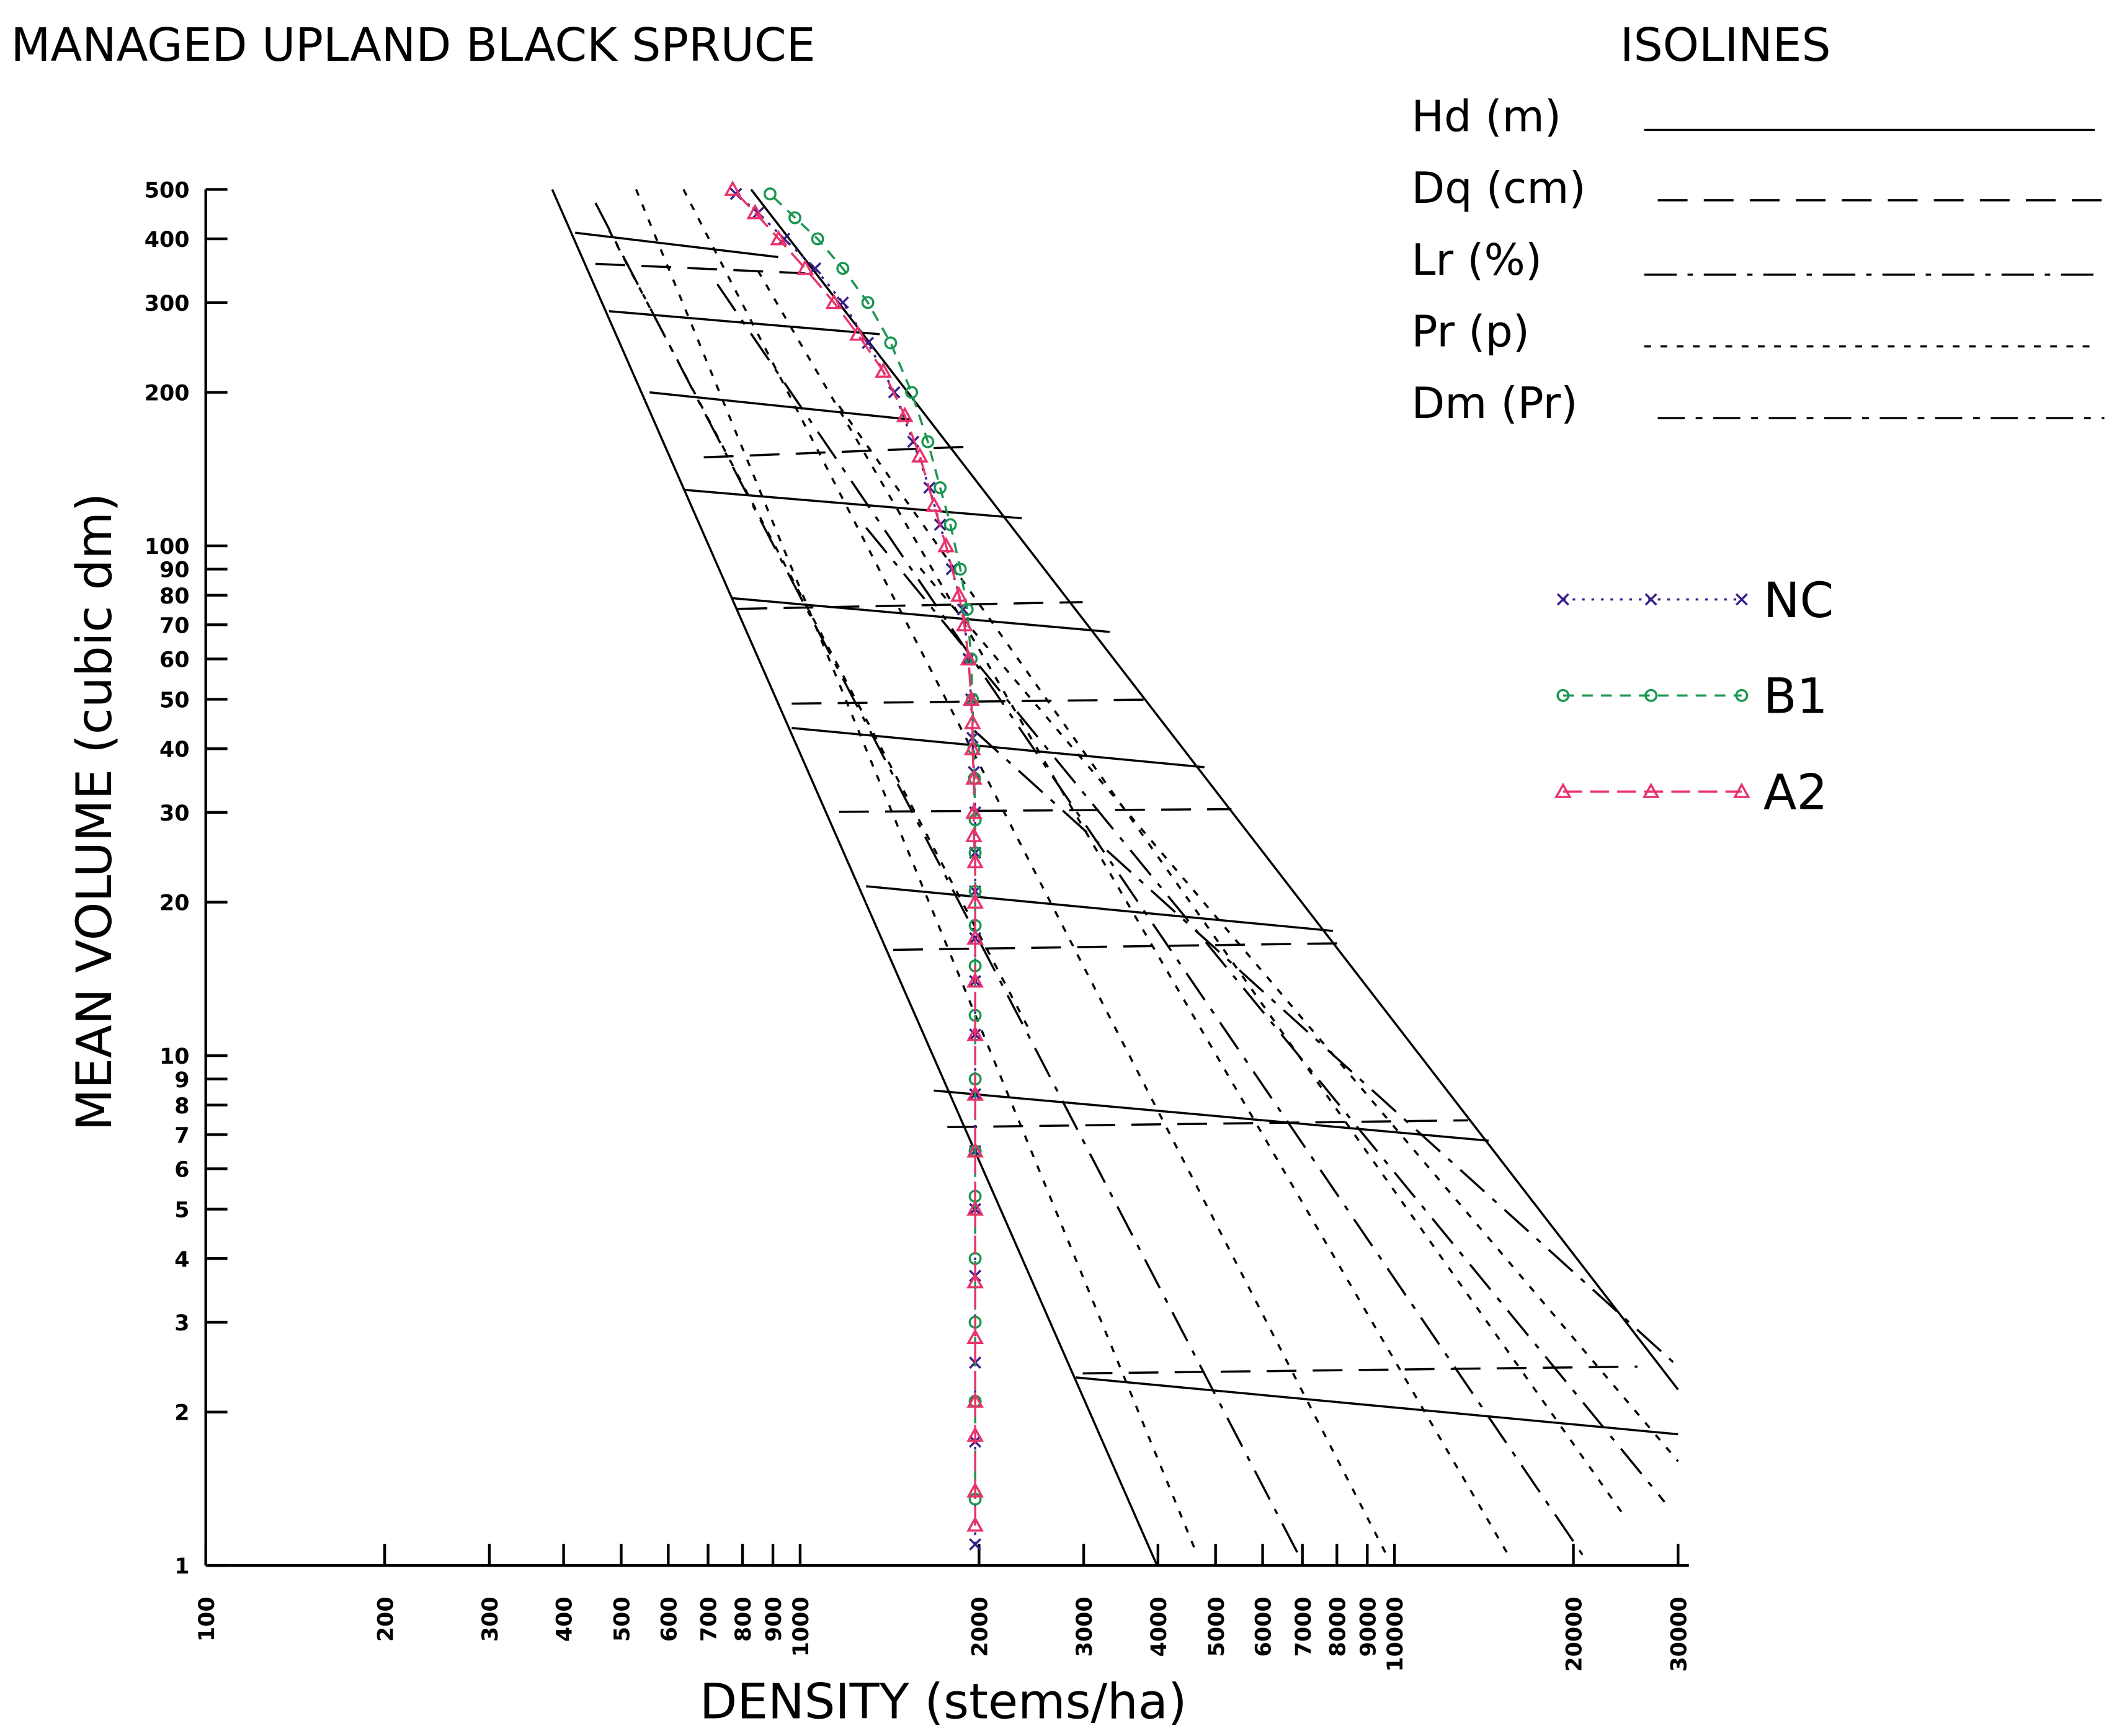  I want to click on x-tick-label: 200, so click(386, 1619).